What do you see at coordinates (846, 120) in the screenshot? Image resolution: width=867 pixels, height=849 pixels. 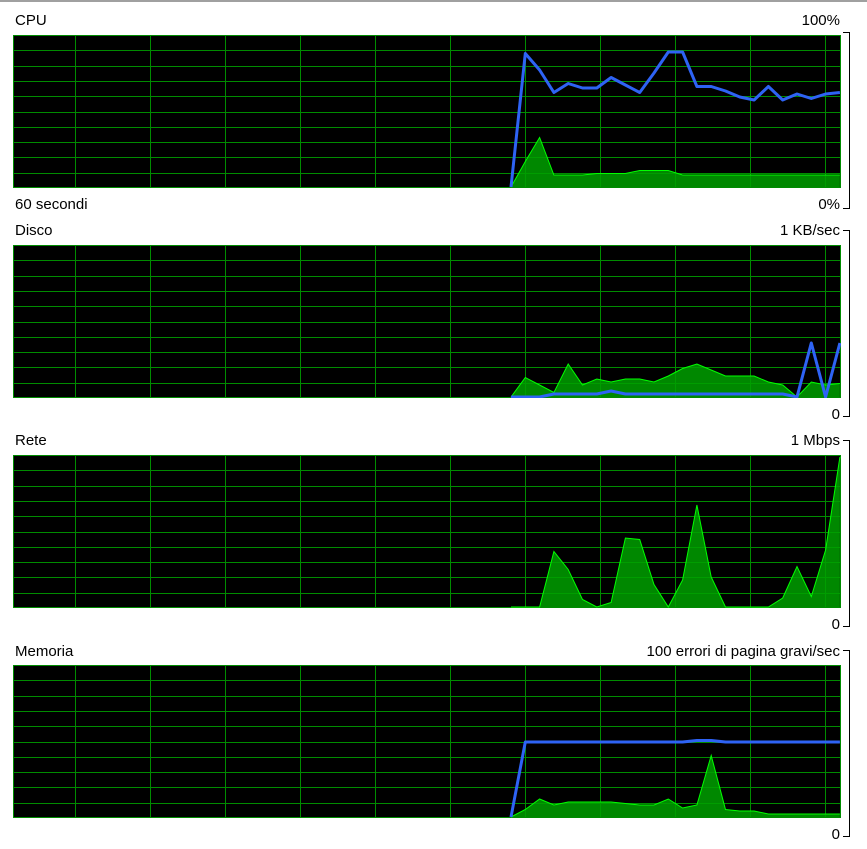 I see `cpu-scale-bracket` at bounding box center [846, 120].